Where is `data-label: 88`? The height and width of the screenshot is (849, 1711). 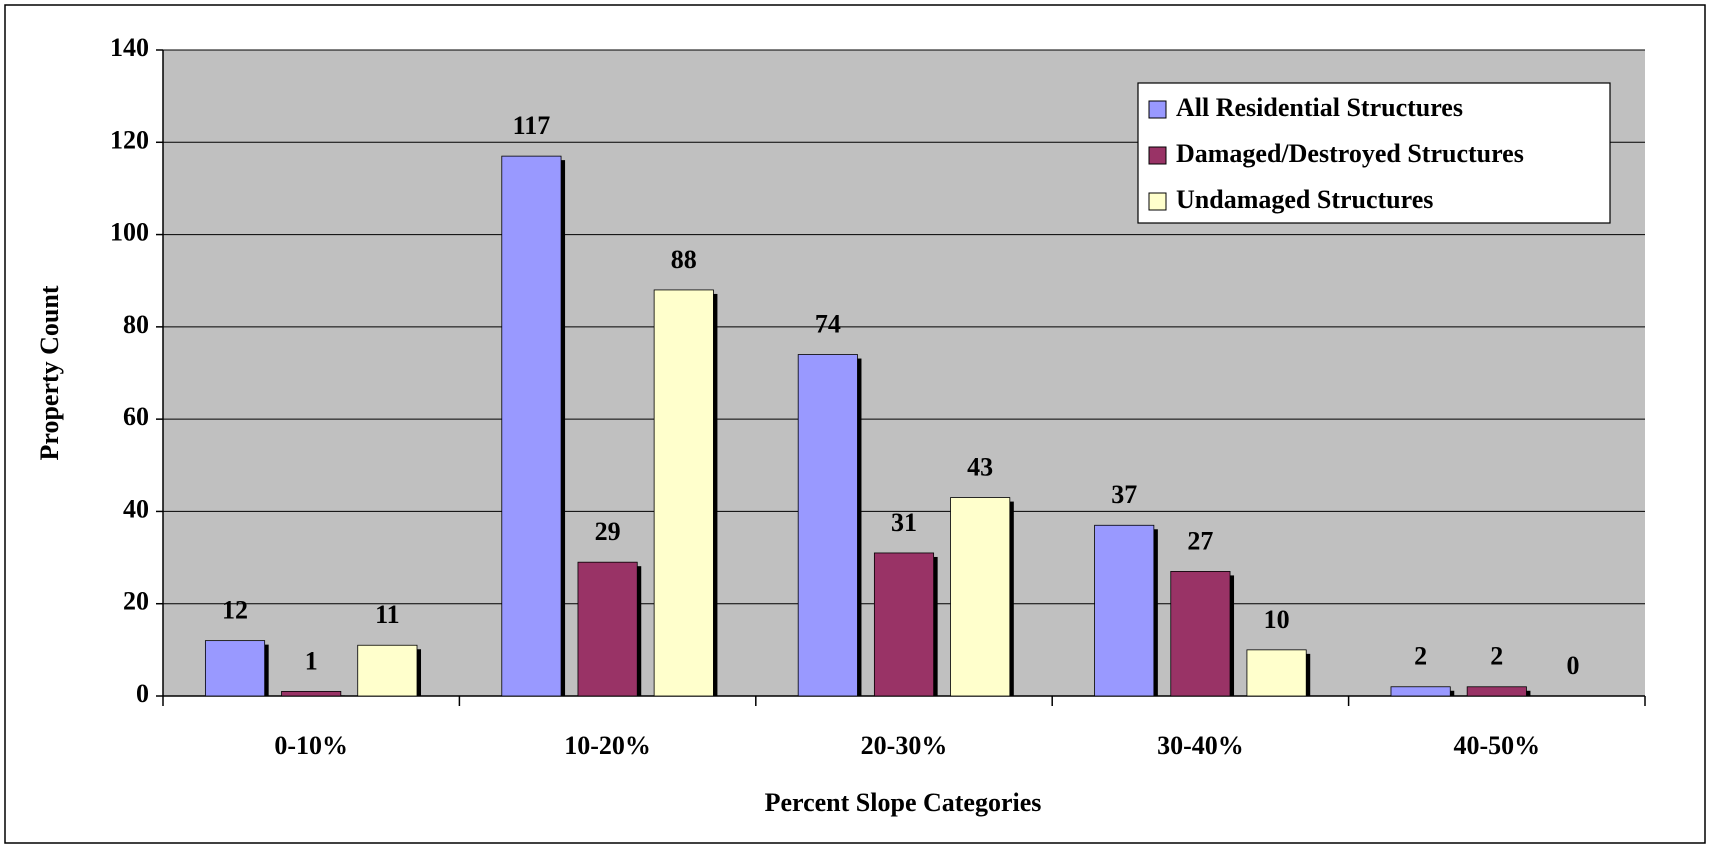 data-label: 88 is located at coordinates (684, 259).